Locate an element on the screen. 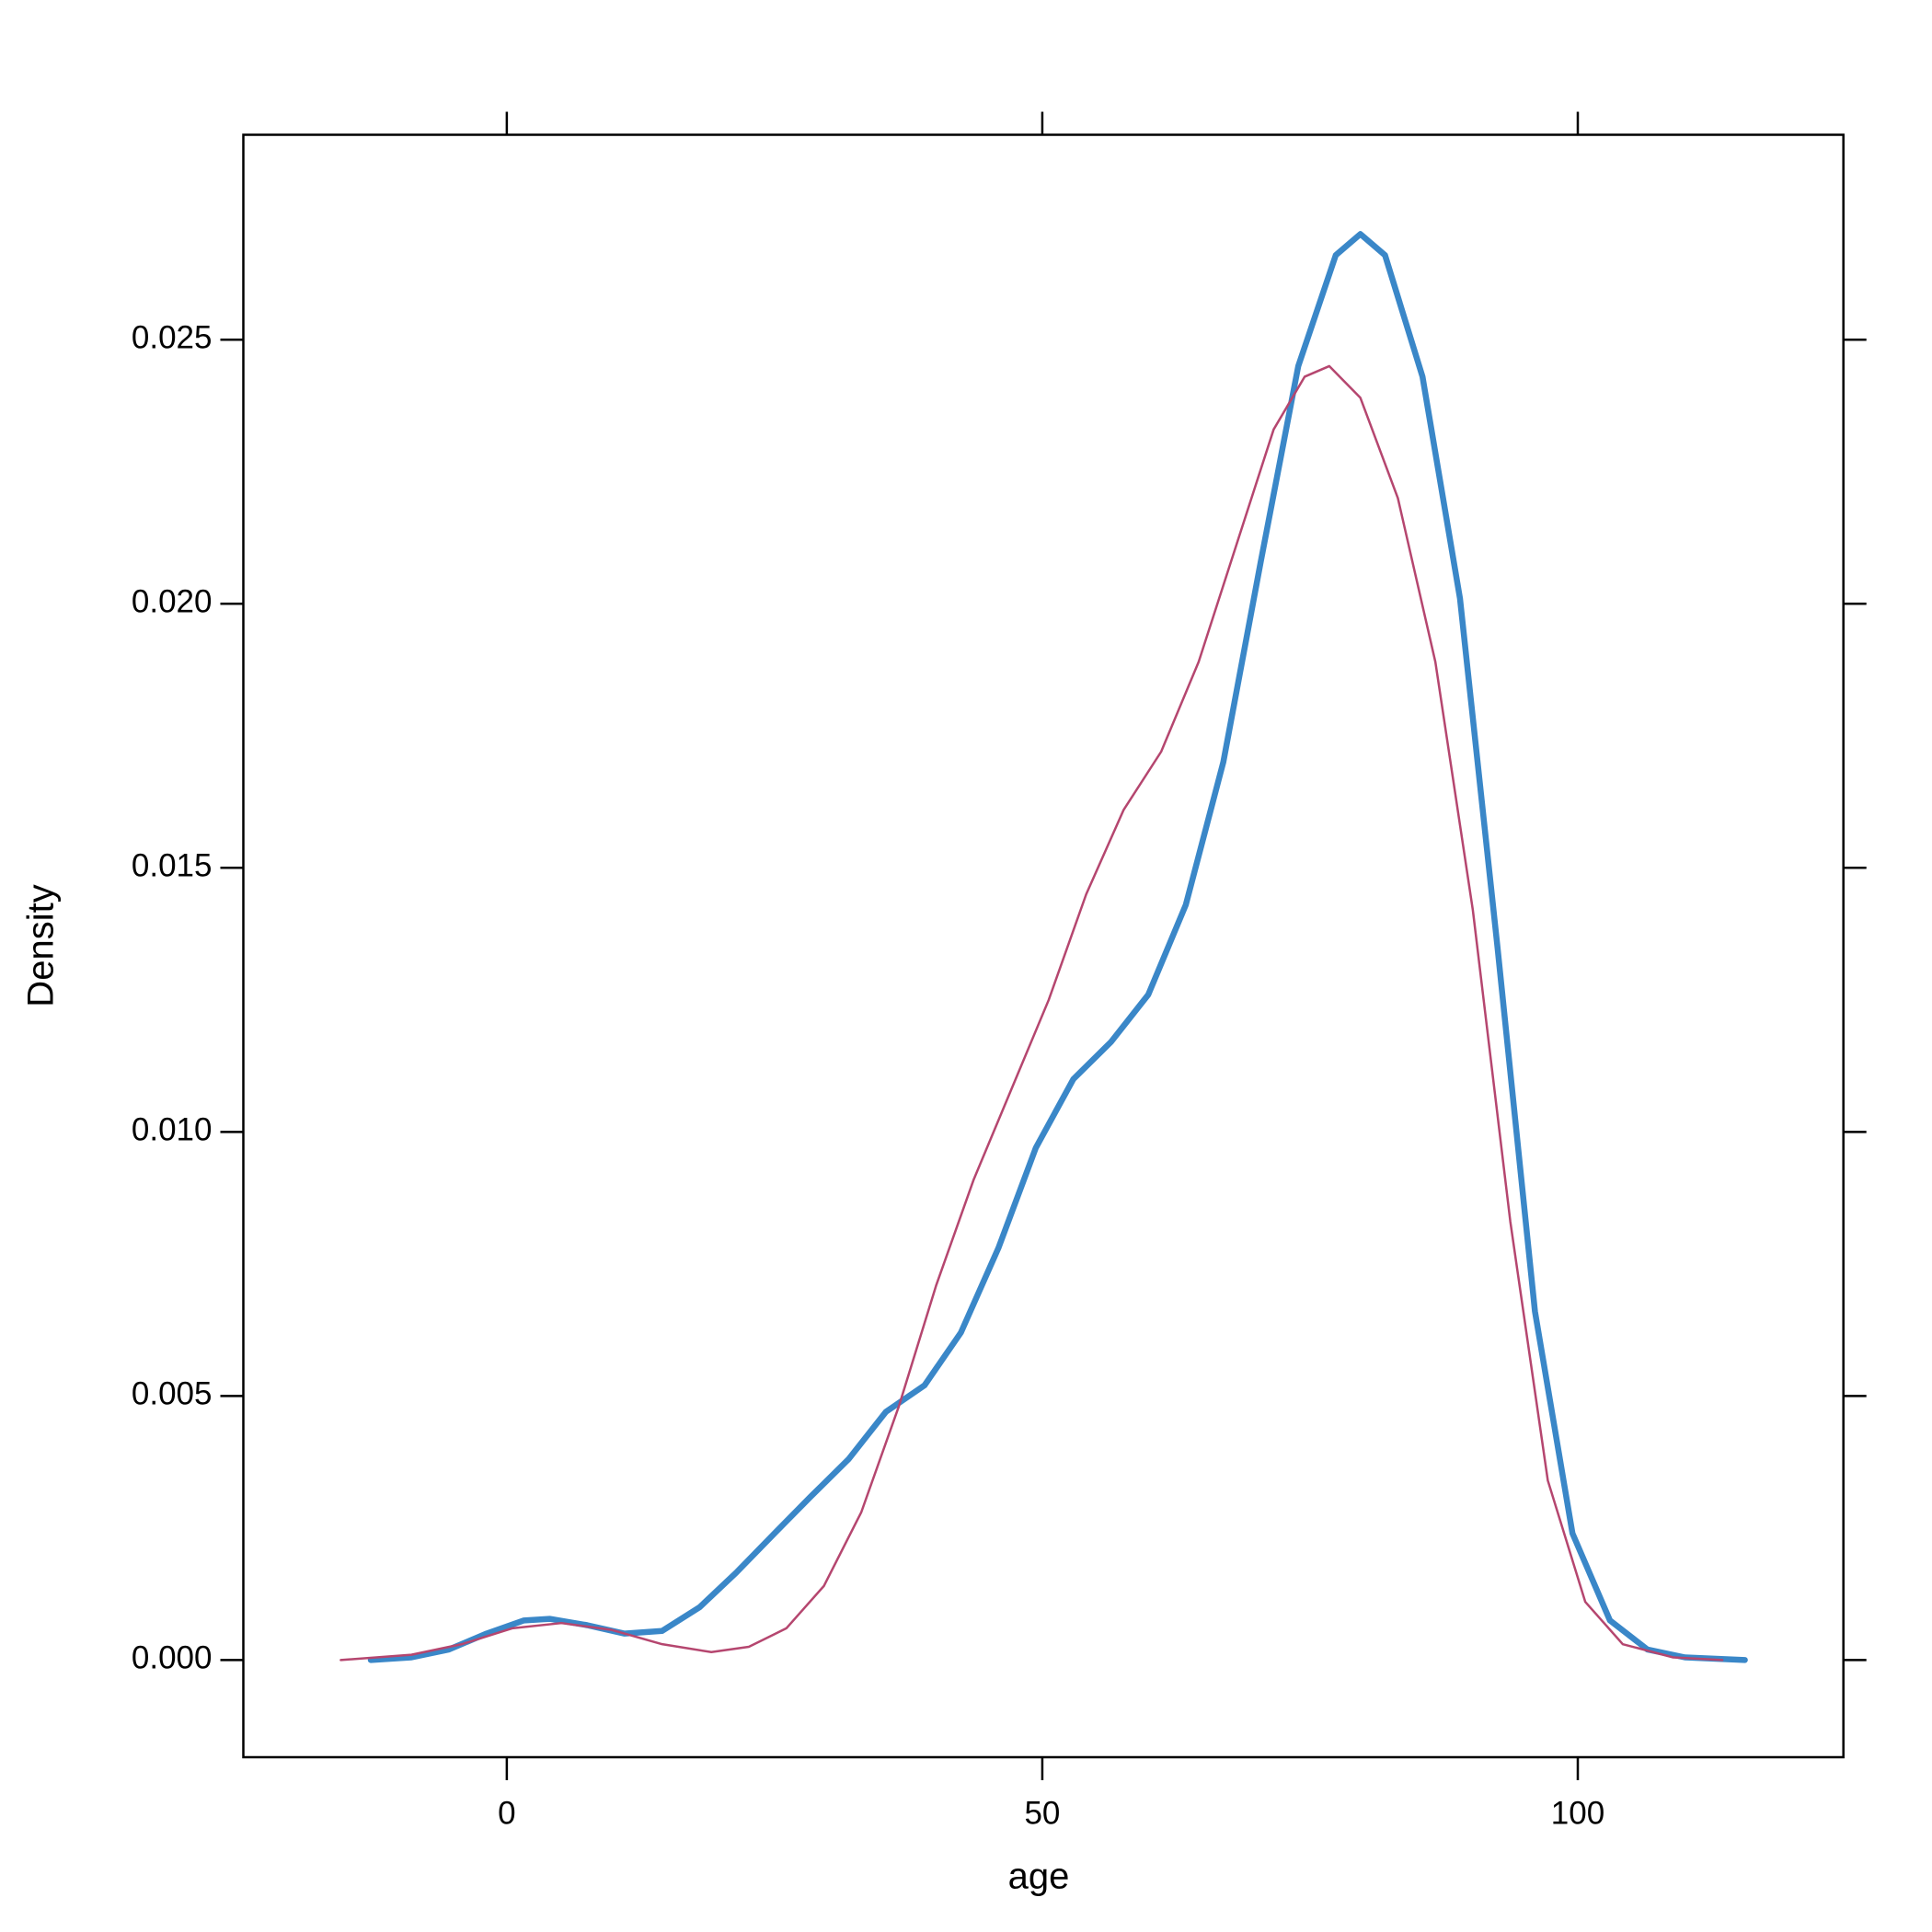 The height and width of the screenshot is (1932, 1932). x-tick-label: 50 is located at coordinates (1042, 1813).